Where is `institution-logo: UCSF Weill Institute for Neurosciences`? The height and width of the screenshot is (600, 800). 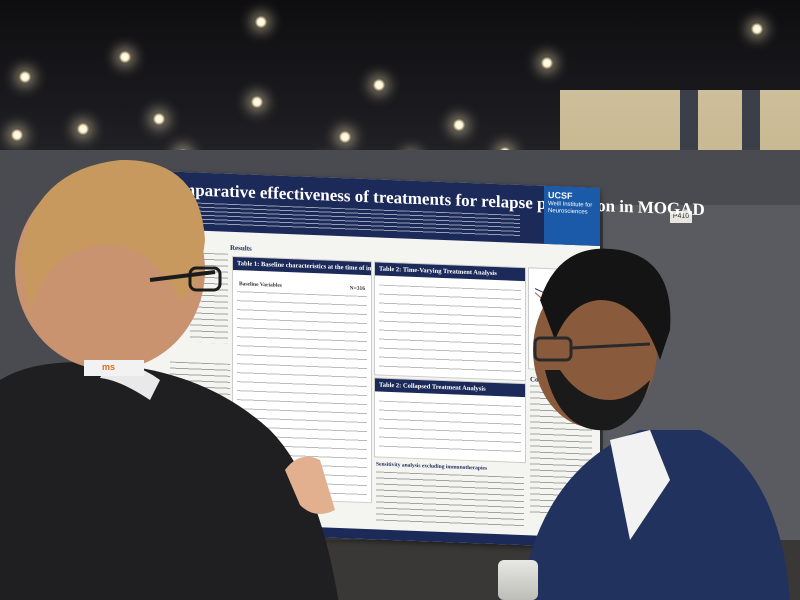 institution-logo: UCSF Weill Institute for Neurosciences is located at coordinates (572, 216).